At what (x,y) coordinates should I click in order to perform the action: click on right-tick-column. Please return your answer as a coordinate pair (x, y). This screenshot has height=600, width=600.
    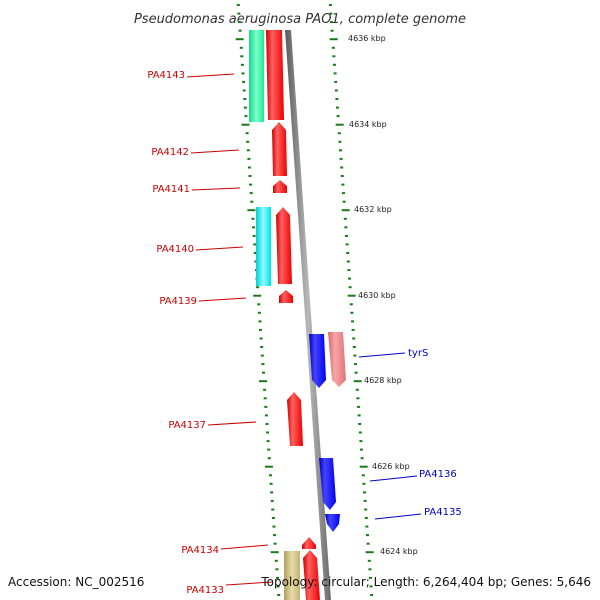
    Looking at the image, I should click on (351, 300).